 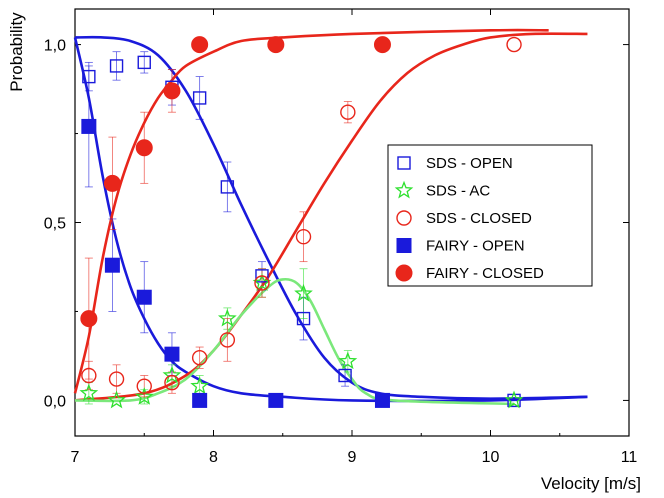 What do you see at coordinates (55, 224) in the screenshot?
I see `y-tick-label: 0,5` at bounding box center [55, 224].